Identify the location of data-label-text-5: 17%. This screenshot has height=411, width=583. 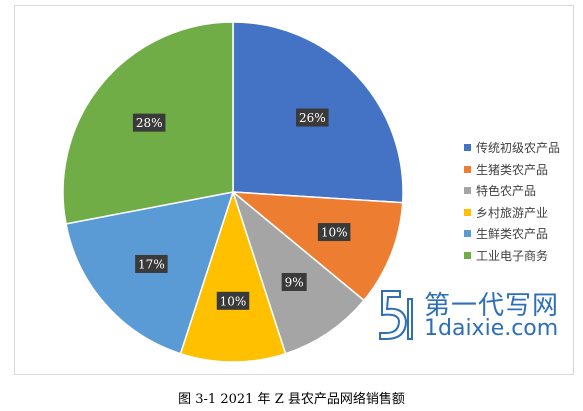
(151, 264).